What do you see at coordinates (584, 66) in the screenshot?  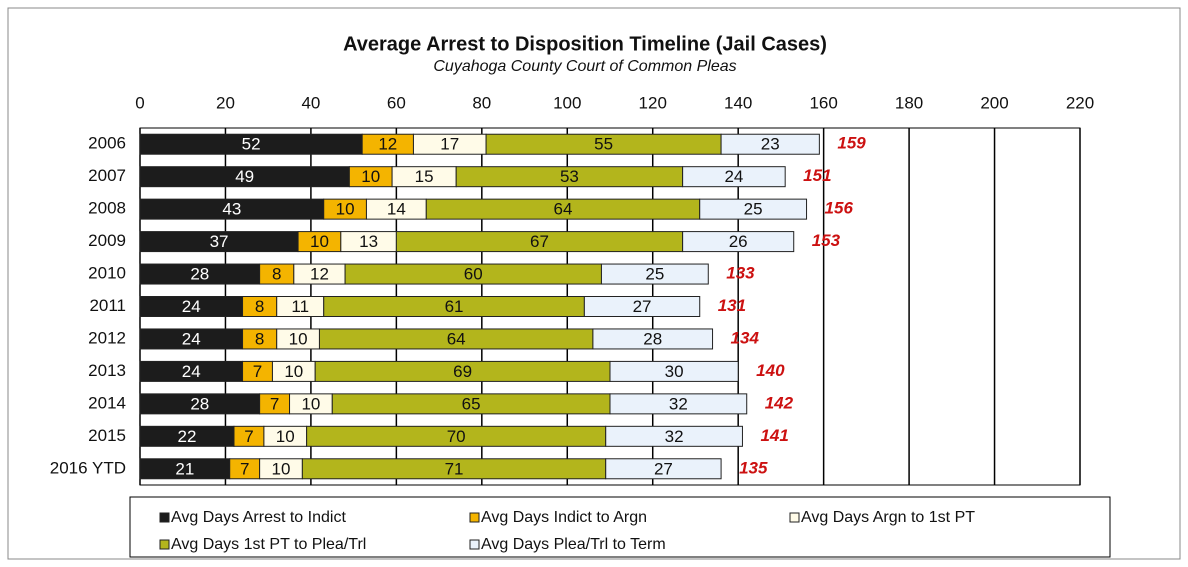 I see `chart-subtitle: Cuyahoga County Court of Common Pleas` at bounding box center [584, 66].